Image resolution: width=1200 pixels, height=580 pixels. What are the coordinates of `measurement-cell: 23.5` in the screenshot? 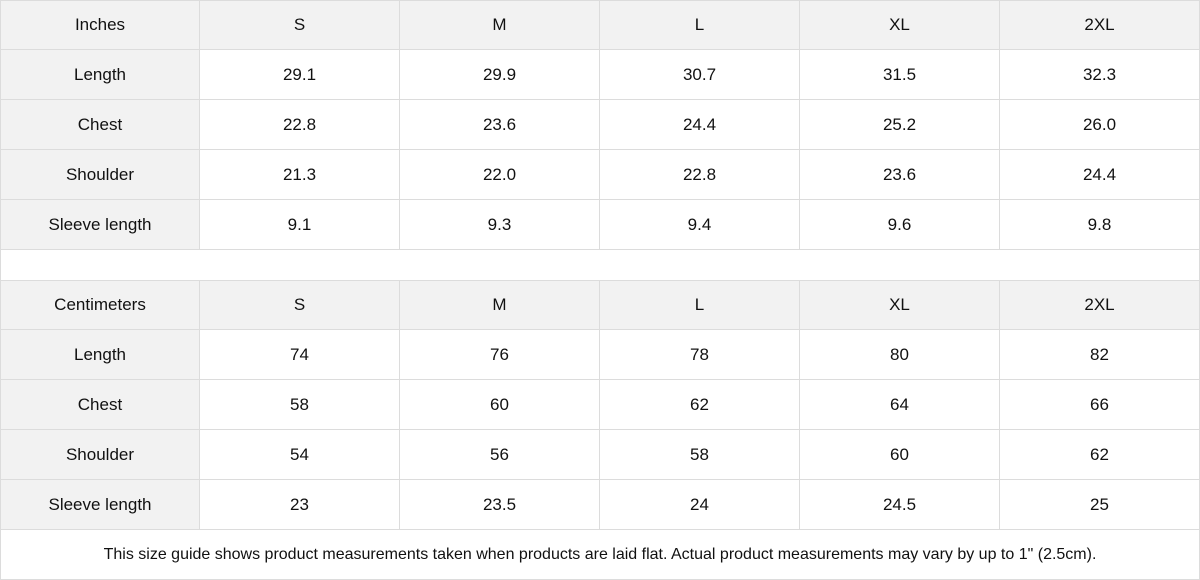 It's located at (500, 505).